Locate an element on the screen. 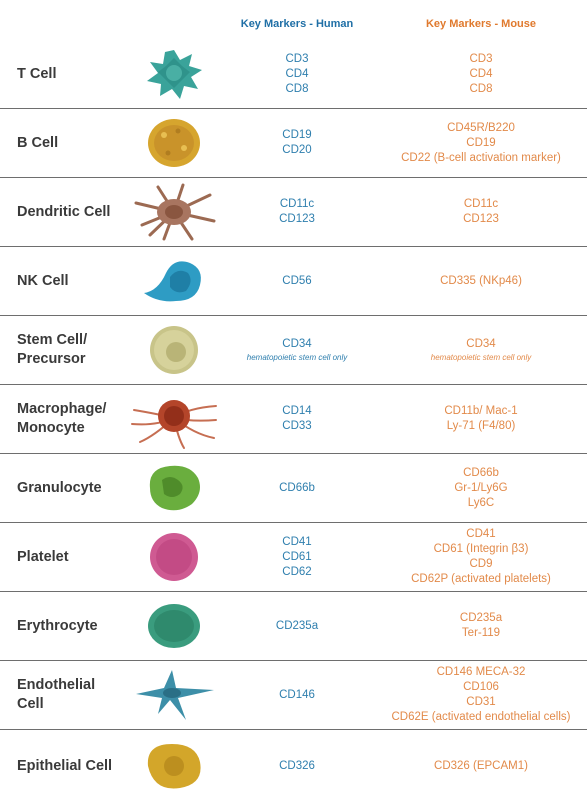  cell-type-name-line: Stem Cell/ is located at coordinates (52, 340).